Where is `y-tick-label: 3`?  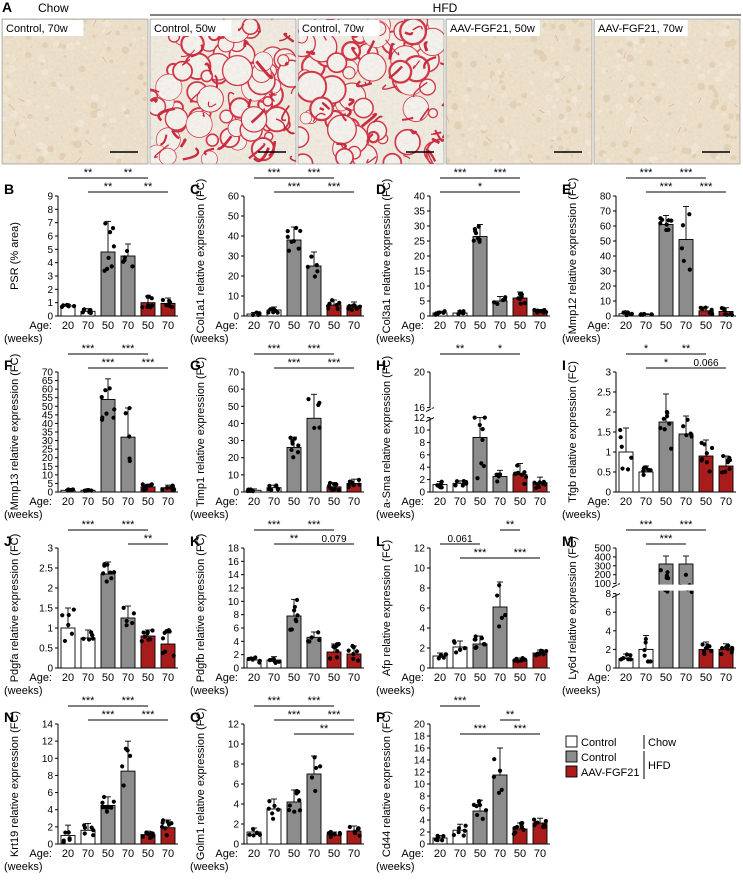 y-tick-label: 3 is located at coordinates (50, 277).